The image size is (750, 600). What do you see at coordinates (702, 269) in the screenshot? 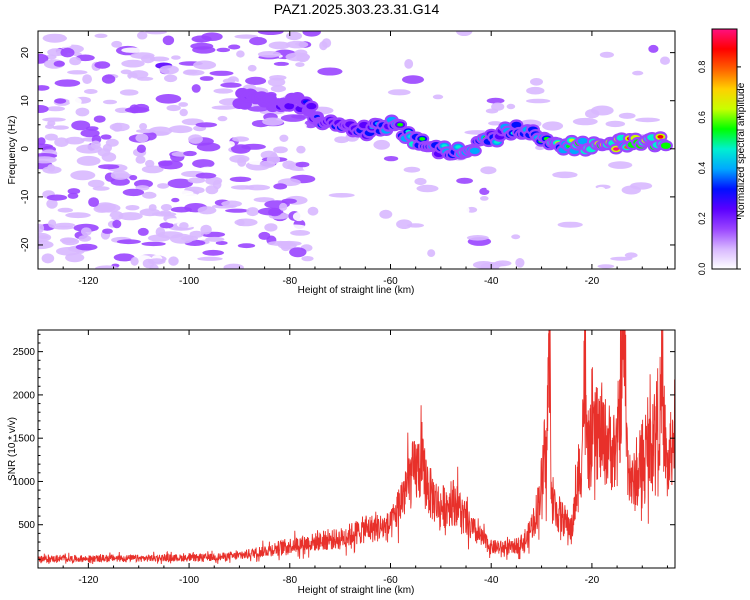
I see `colorbar-tick-label: 0.0` at bounding box center [702, 269].